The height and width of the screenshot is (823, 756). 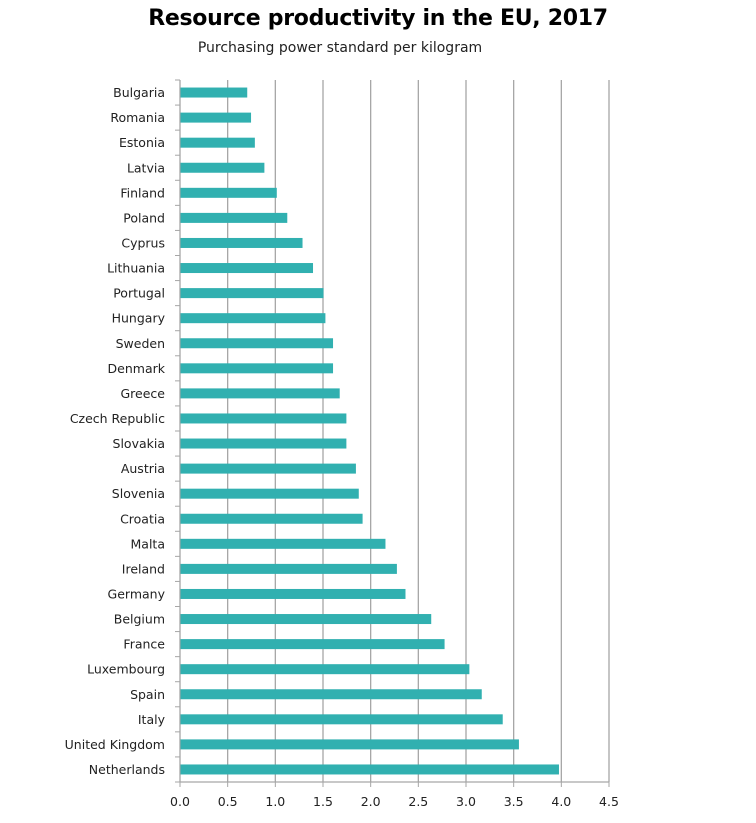 I want to click on bar-austria, so click(x=268, y=468).